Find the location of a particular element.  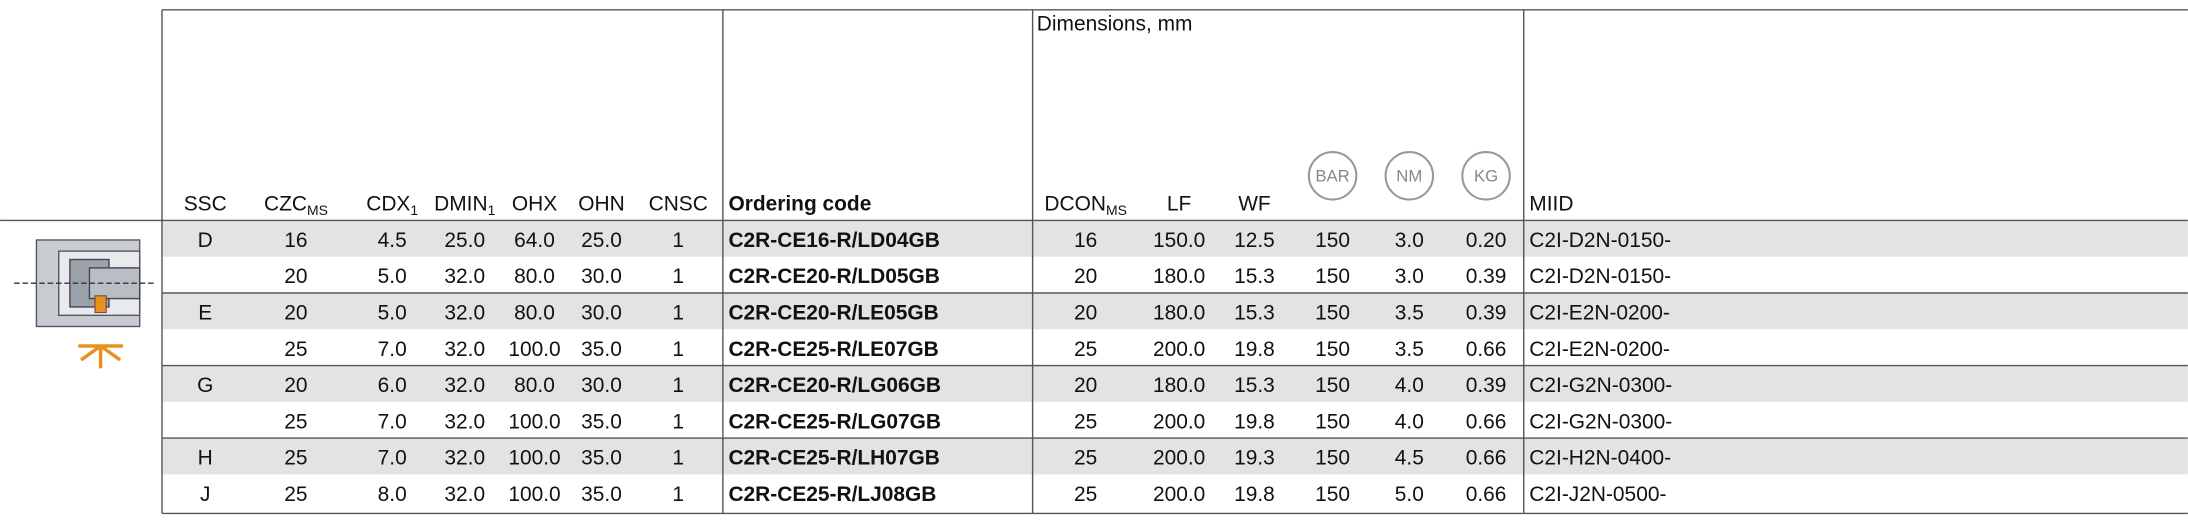

column-header: BAR is located at coordinates (1332, 175).